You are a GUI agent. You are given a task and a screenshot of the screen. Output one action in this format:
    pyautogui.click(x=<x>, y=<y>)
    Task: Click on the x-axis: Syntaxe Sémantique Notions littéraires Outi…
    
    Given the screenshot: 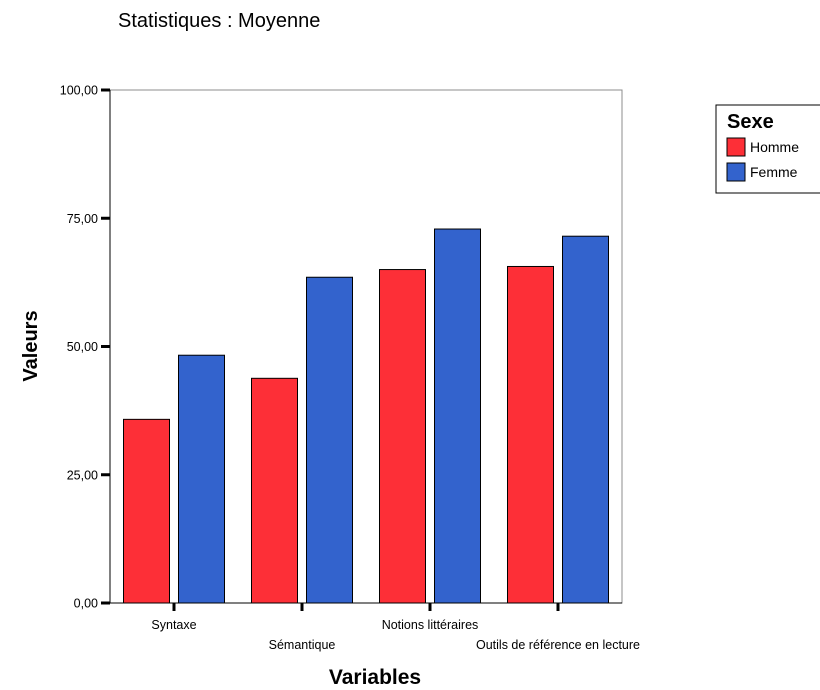 What is the action you would take?
    pyautogui.click(x=375, y=627)
    